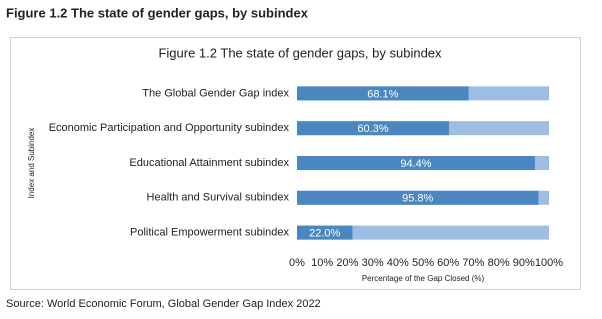 The image size is (602, 319). I want to click on y-tick-label: The Global Gender Gap index, so click(215, 93).